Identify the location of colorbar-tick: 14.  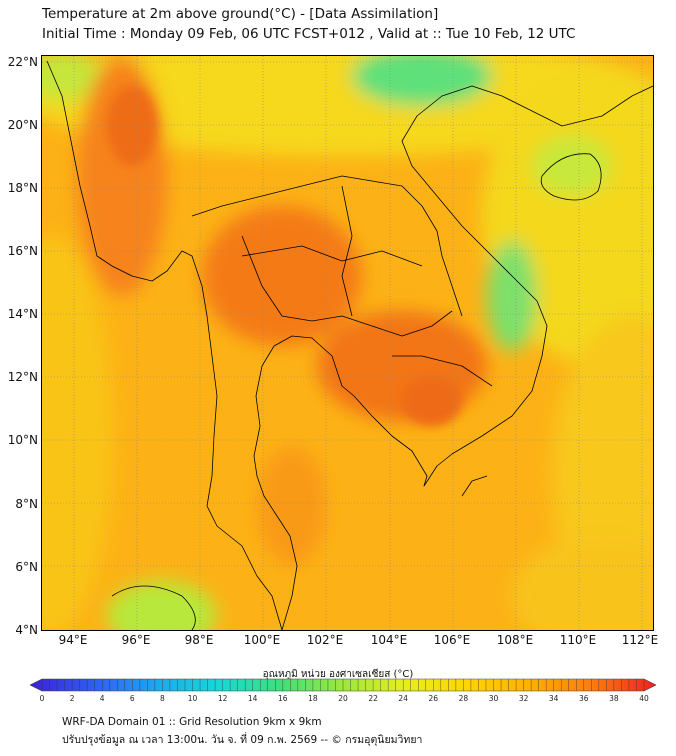
(252, 698).